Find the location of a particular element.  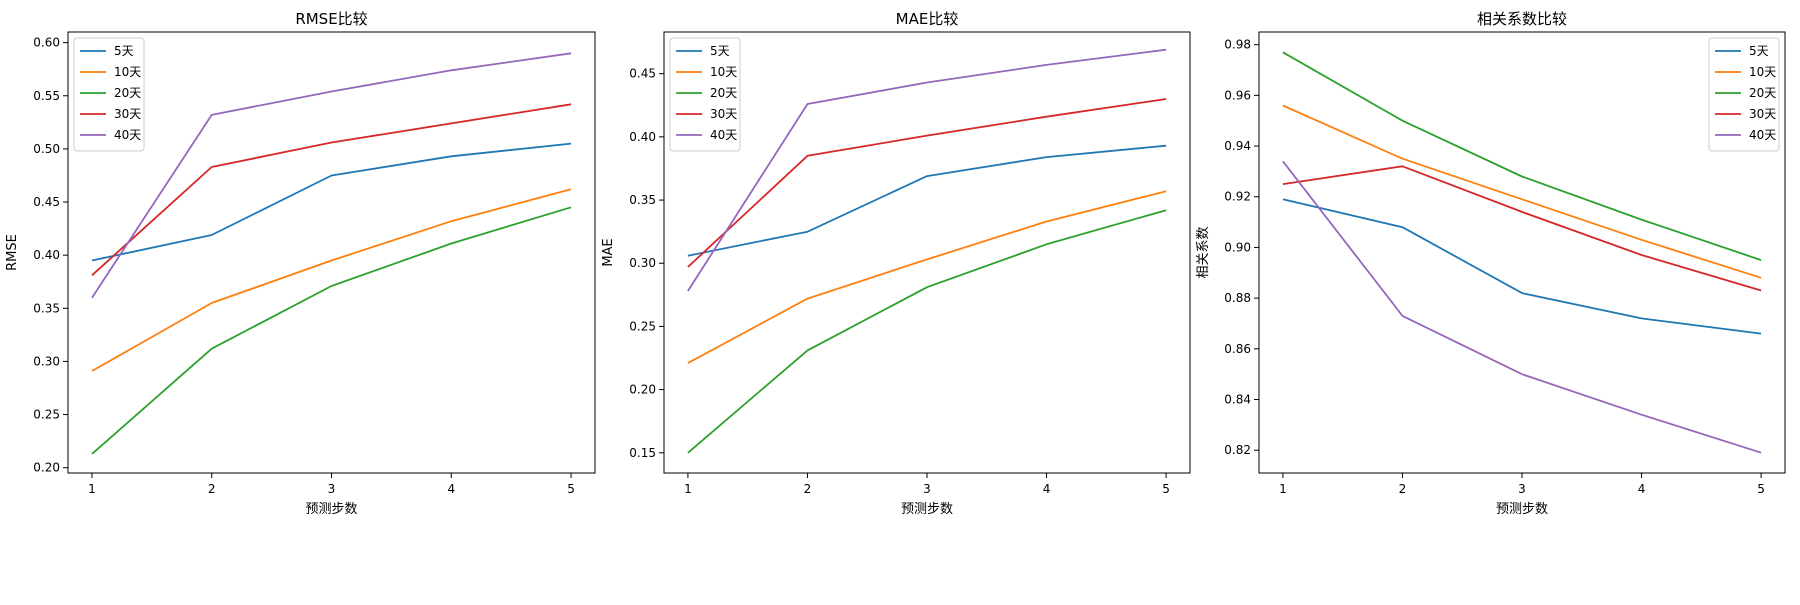

y-tick-label: 0.84 is located at coordinates (1237, 400).